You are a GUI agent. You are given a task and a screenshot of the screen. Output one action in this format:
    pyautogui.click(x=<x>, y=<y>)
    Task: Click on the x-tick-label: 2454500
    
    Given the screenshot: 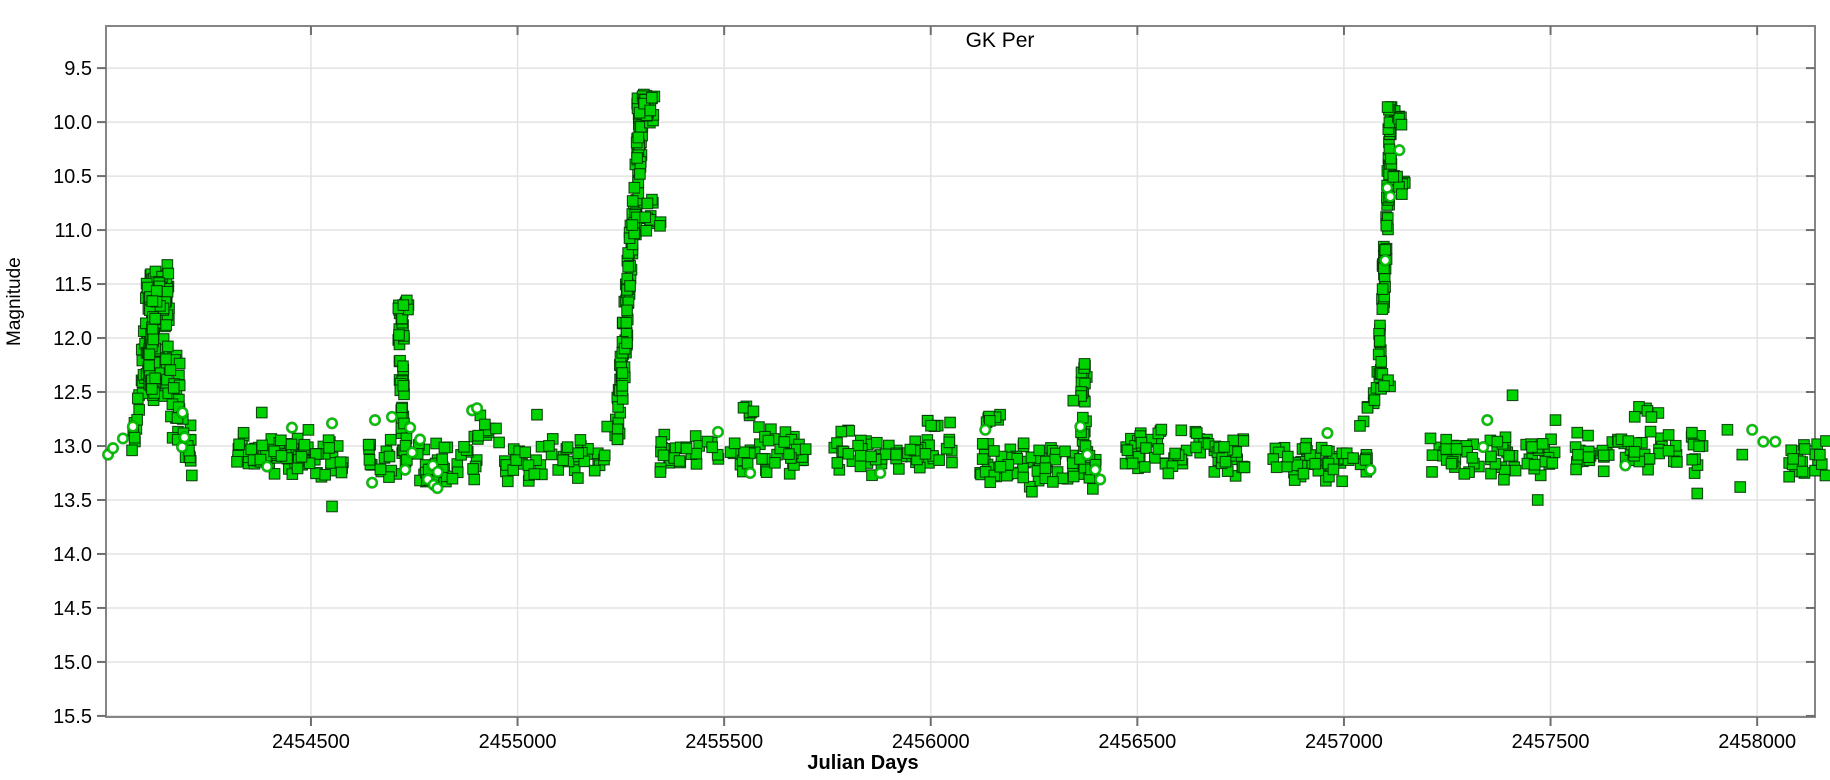 What is the action you would take?
    pyautogui.click(x=311, y=742)
    